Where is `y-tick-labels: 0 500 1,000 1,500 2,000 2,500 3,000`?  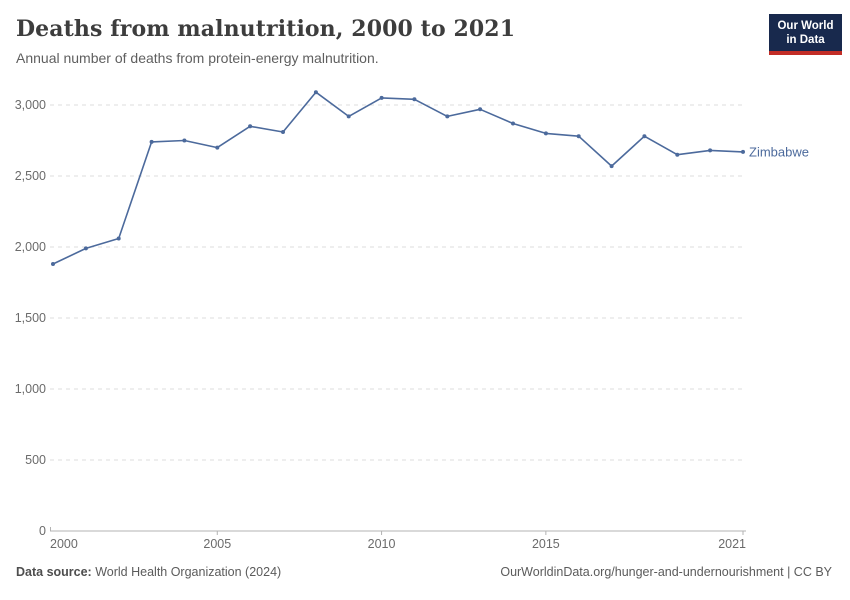
y-tick-labels: 0 500 1,000 1,500 2,000 2,500 3,000 is located at coordinates (30, 318).